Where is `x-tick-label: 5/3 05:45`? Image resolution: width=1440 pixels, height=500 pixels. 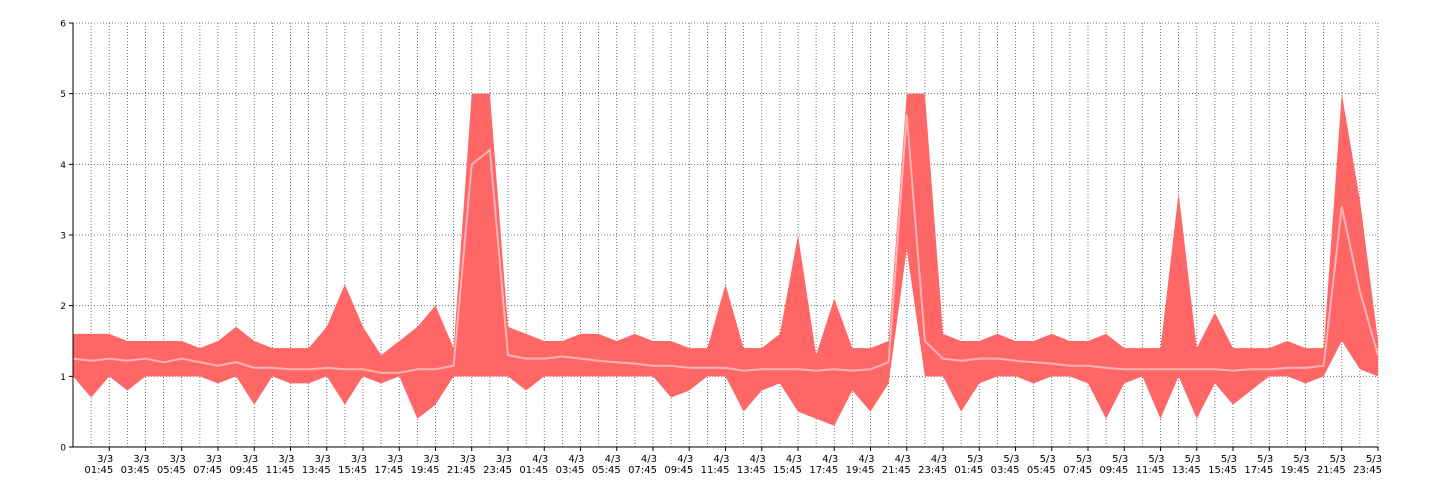 x-tick-label: 5/3 05:45 is located at coordinates (1041, 465).